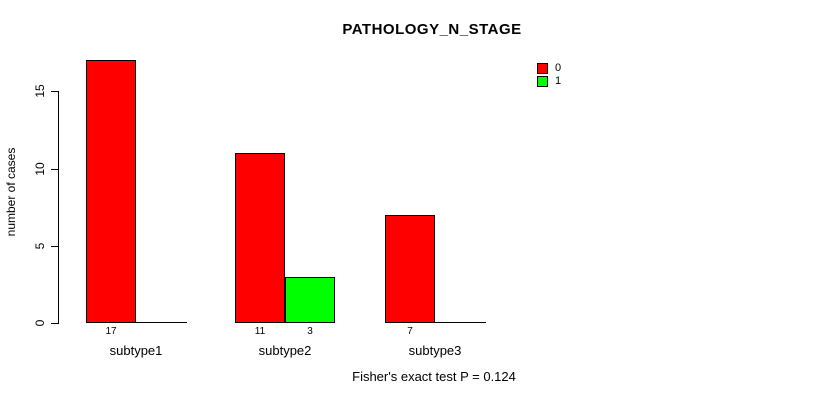  Describe the element at coordinates (549, 68) in the screenshot. I see `legend-row: 0` at that location.